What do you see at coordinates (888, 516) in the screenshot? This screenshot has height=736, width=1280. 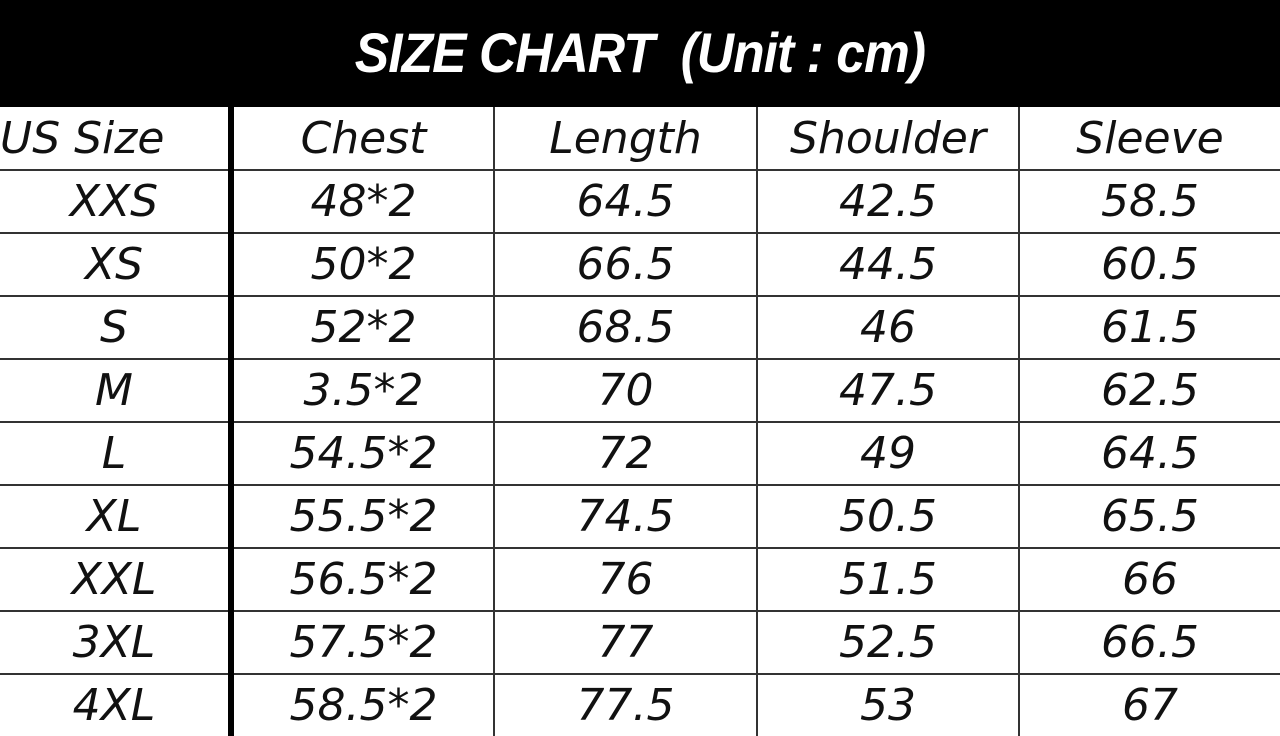 I see `measurement-cell: 50.5` at bounding box center [888, 516].